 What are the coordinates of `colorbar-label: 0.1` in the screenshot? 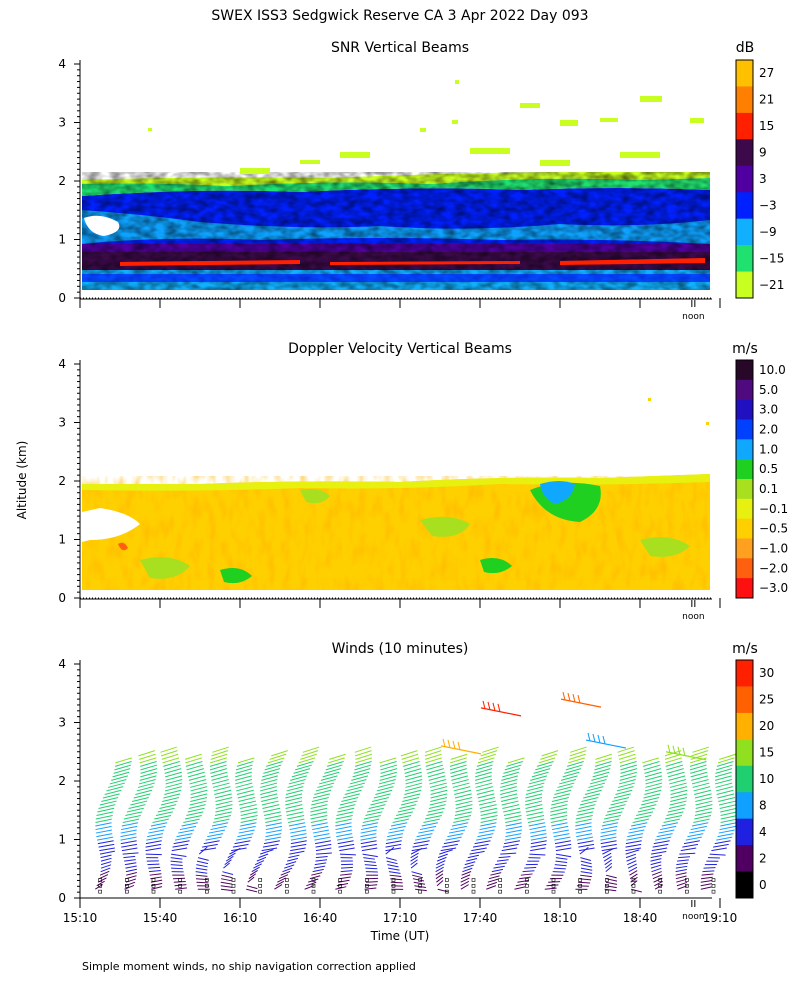 It's located at (768, 489).